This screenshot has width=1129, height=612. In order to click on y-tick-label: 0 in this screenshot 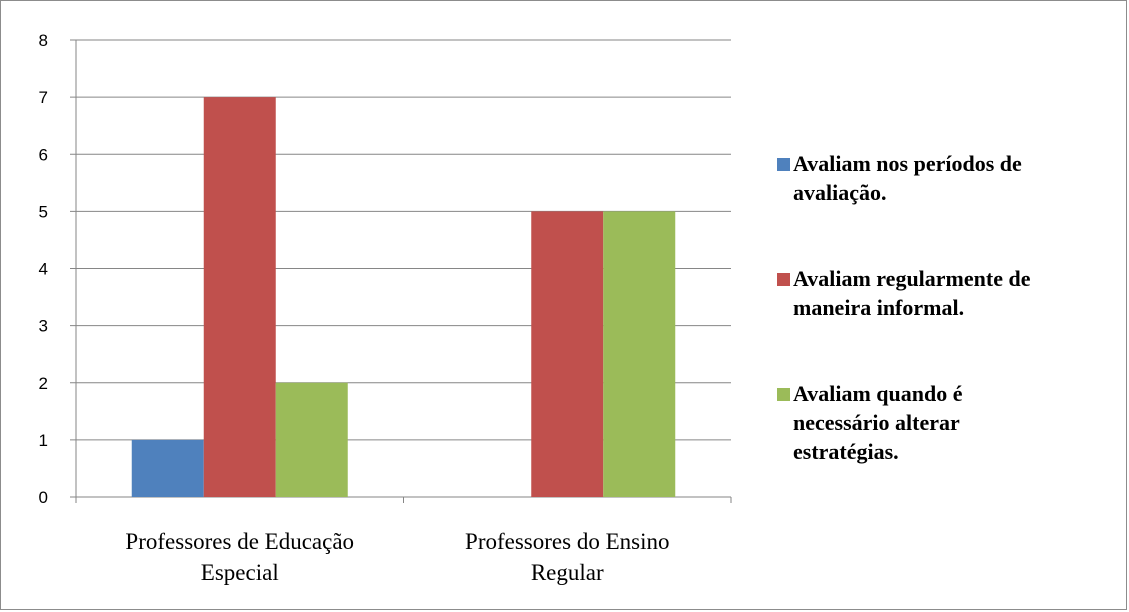, I will do `click(43, 497)`.